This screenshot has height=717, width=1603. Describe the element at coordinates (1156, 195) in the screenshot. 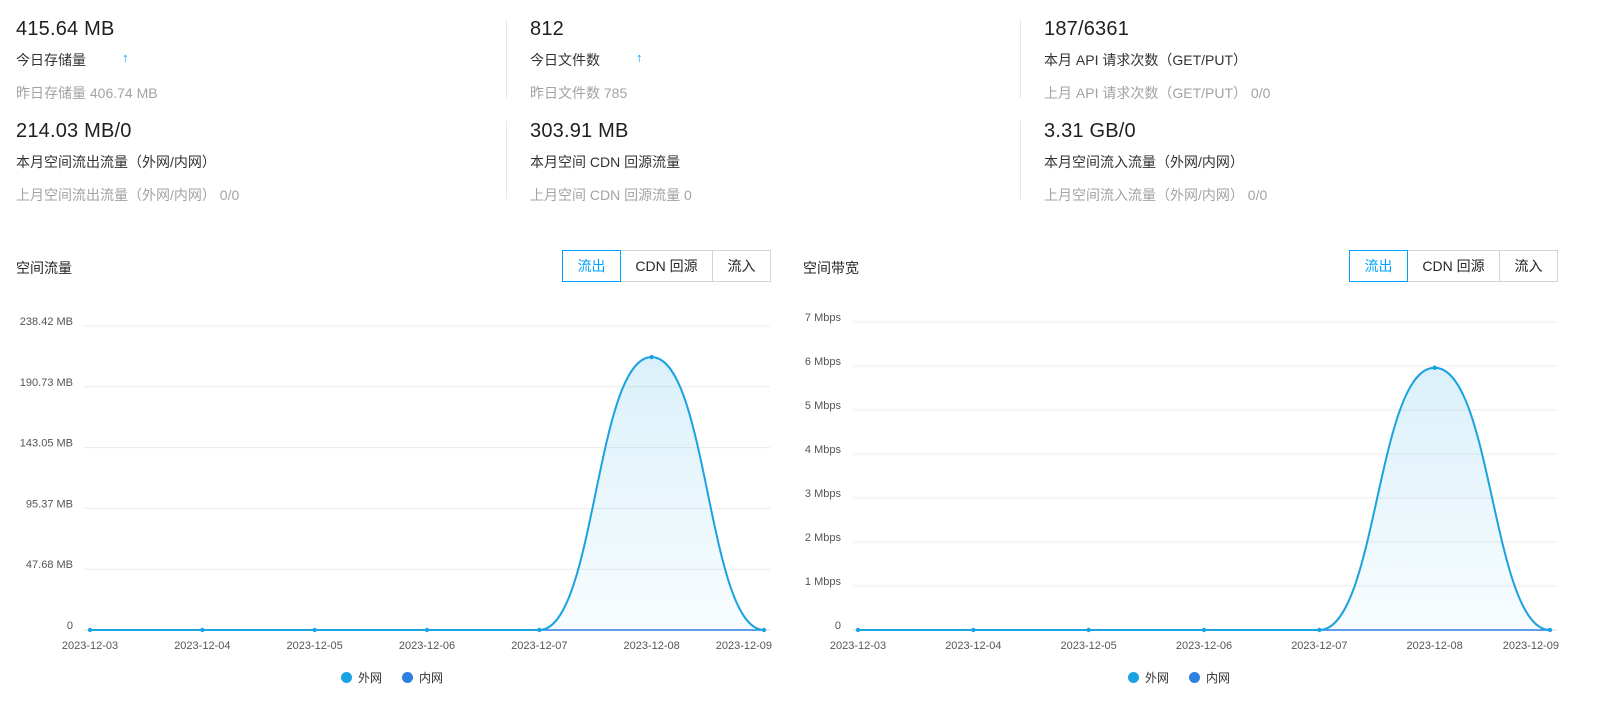

I see `stat-previous: 上月空间流入流量（外网/内网） 0/0` at that location.